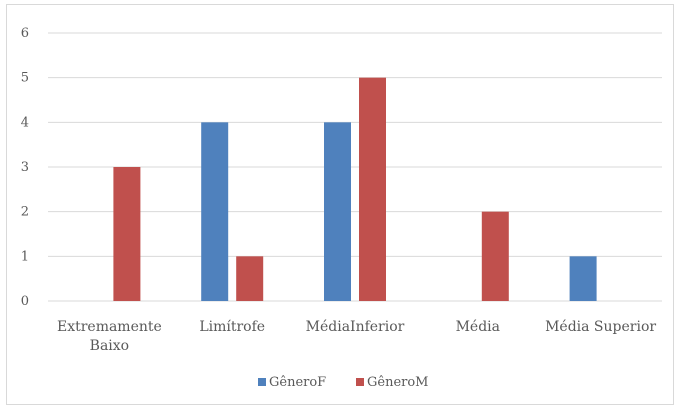 This screenshot has width=677, height=407. What do you see at coordinates (25, 122) in the screenshot?
I see `y-tick-label: 4` at bounding box center [25, 122].